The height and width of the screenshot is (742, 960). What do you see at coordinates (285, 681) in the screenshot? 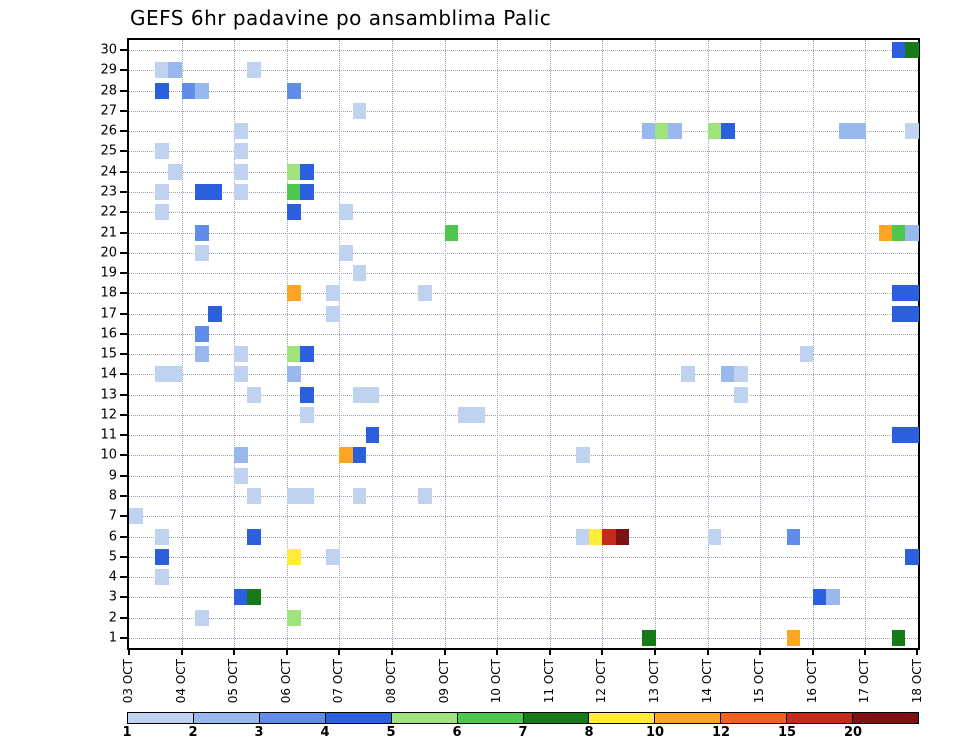
I see `x-tick-label: 06 OCT` at bounding box center [285, 681].